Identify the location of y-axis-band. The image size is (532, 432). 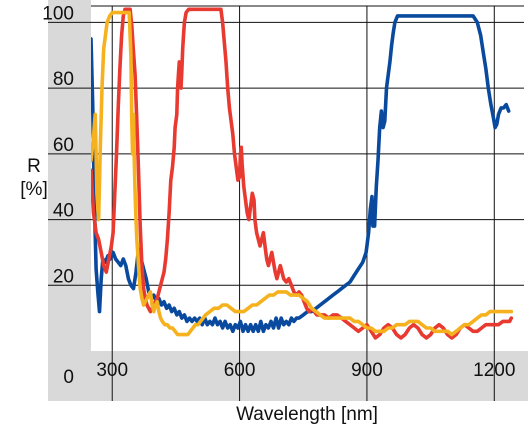
(69, 200).